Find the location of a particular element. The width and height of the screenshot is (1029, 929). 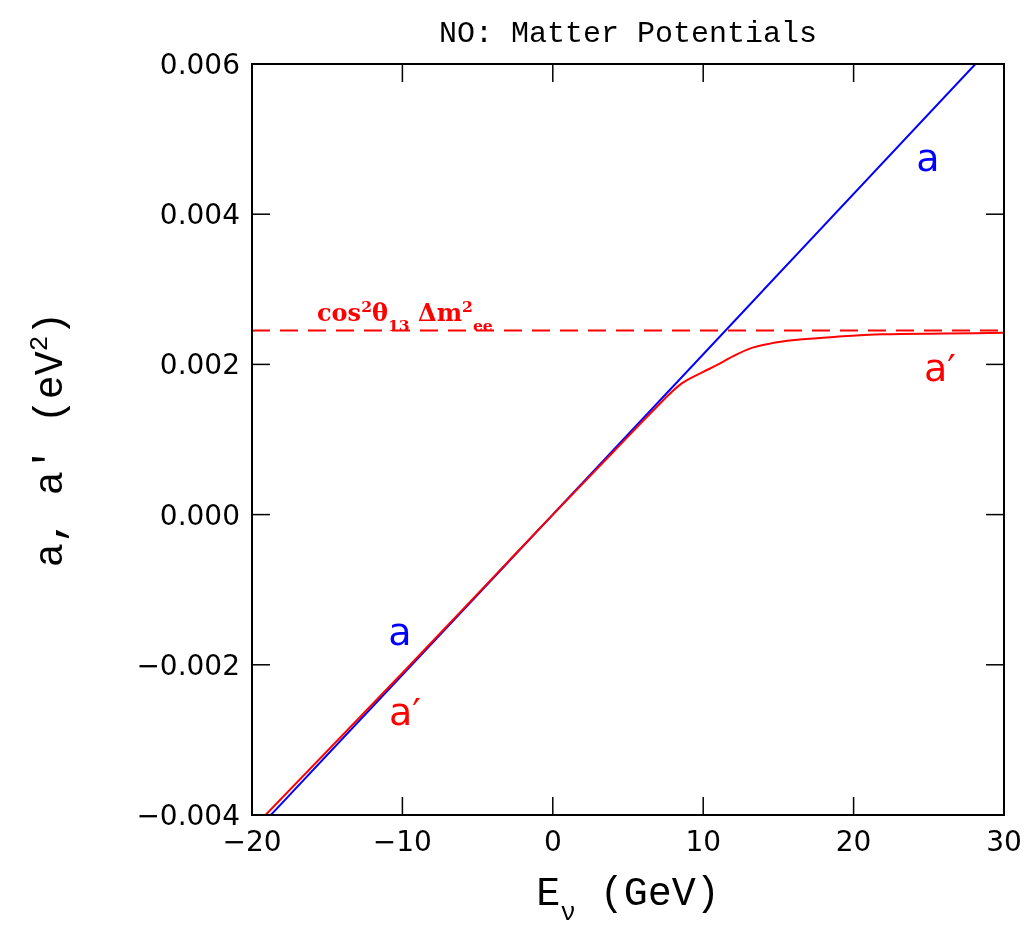

x-tick-label: 0 is located at coordinates (552, 841).